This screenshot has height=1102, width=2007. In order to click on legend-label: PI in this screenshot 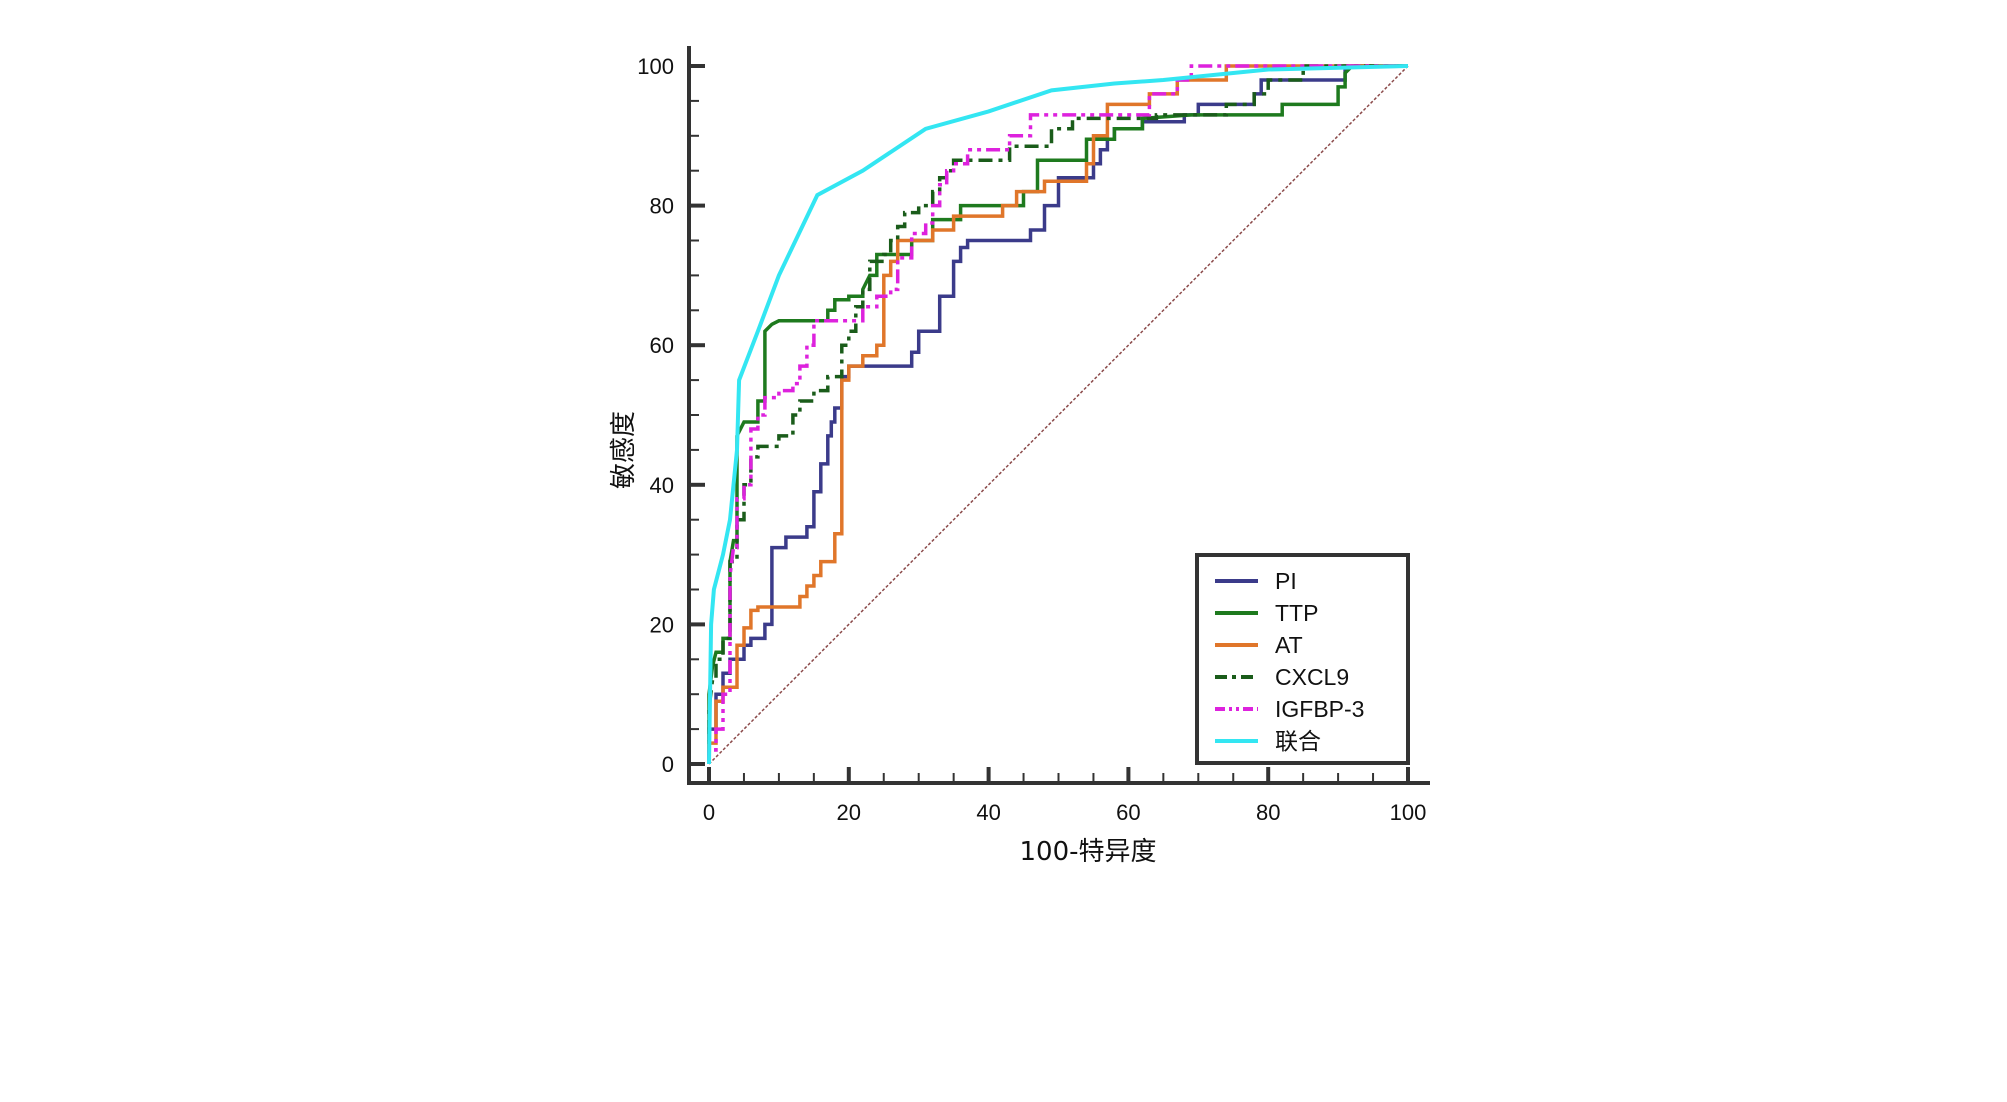, I will do `click(1286, 581)`.